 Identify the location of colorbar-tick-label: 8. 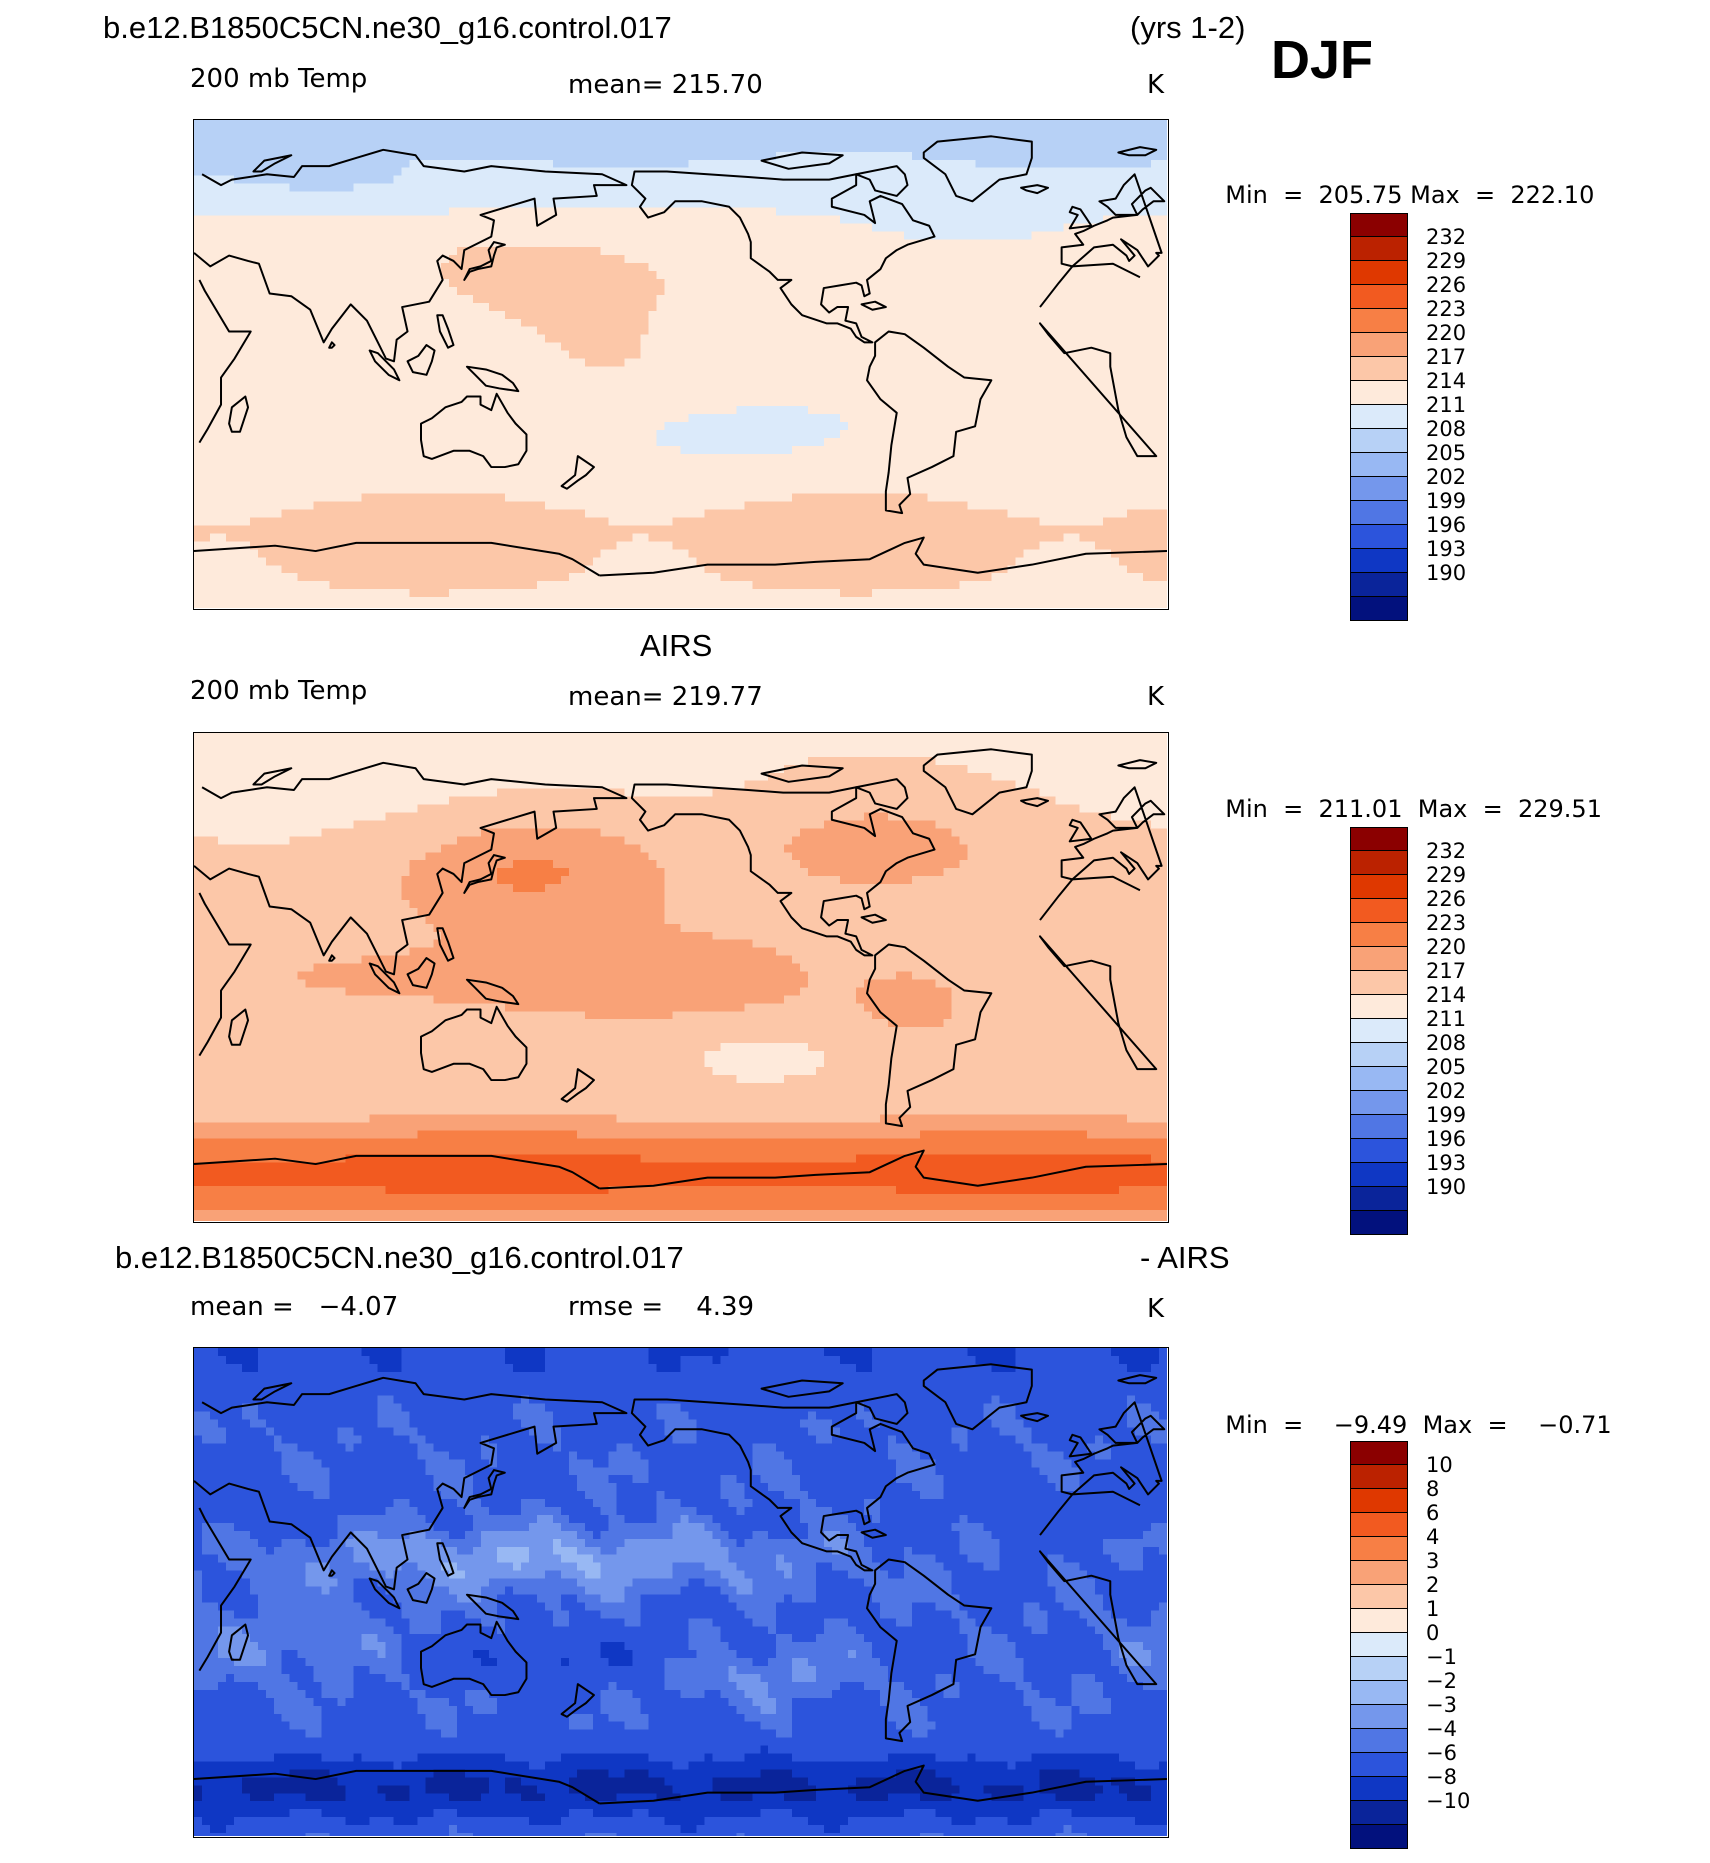
(1432, 1489).